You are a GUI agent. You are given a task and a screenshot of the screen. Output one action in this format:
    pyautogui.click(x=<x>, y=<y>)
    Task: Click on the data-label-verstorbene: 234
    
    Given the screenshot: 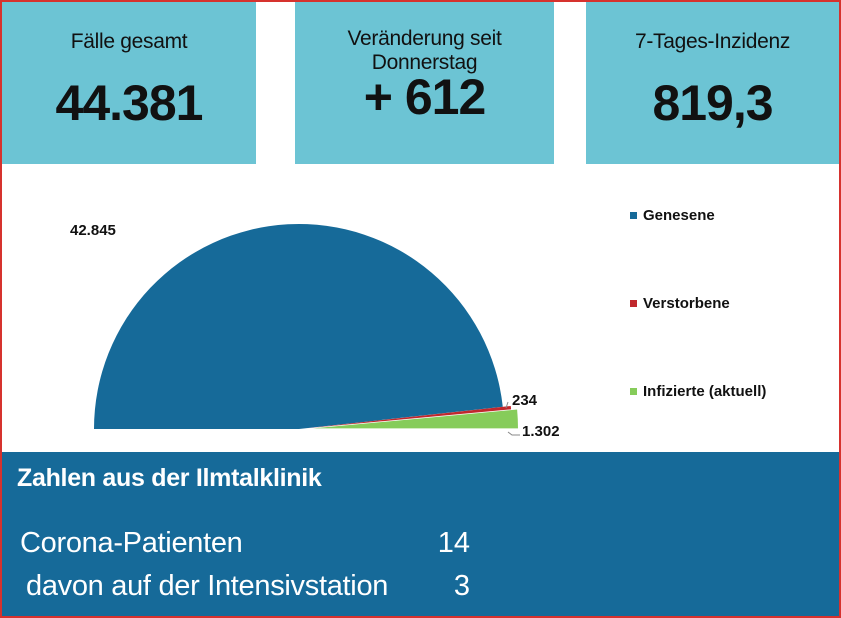 What is the action you would take?
    pyautogui.click(x=525, y=400)
    